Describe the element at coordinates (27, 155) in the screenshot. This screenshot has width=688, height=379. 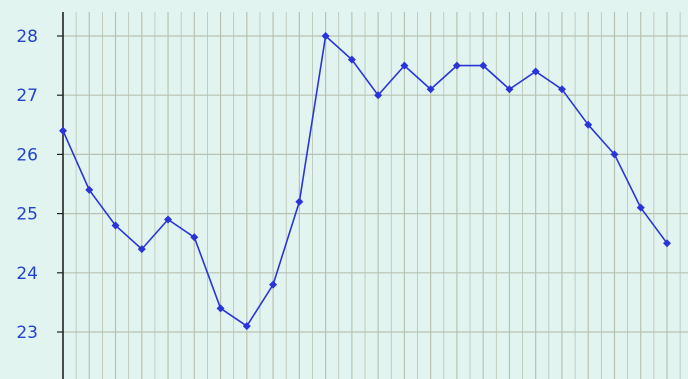
I see `y-tick-label: 26` at that location.